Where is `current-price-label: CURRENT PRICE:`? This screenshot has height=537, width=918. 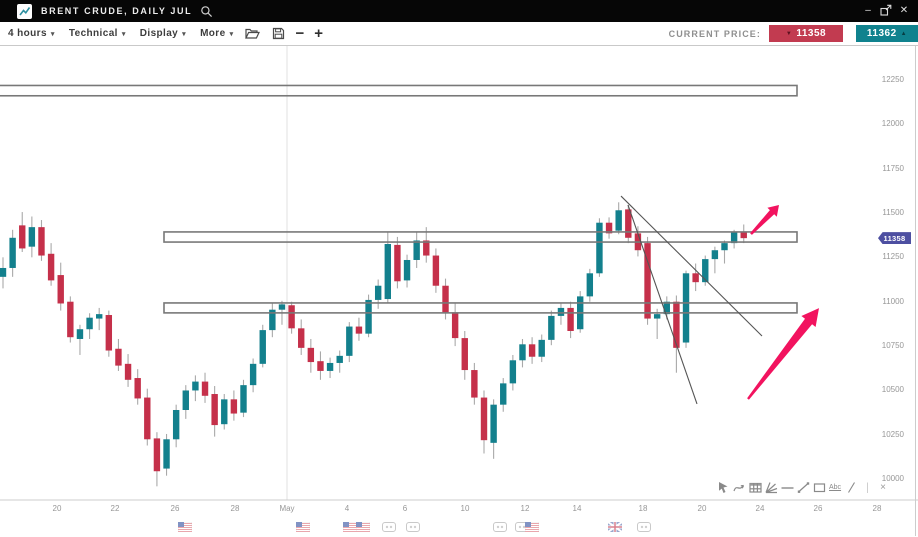 current-price-label: CURRENT PRICE: is located at coordinates (714, 33).